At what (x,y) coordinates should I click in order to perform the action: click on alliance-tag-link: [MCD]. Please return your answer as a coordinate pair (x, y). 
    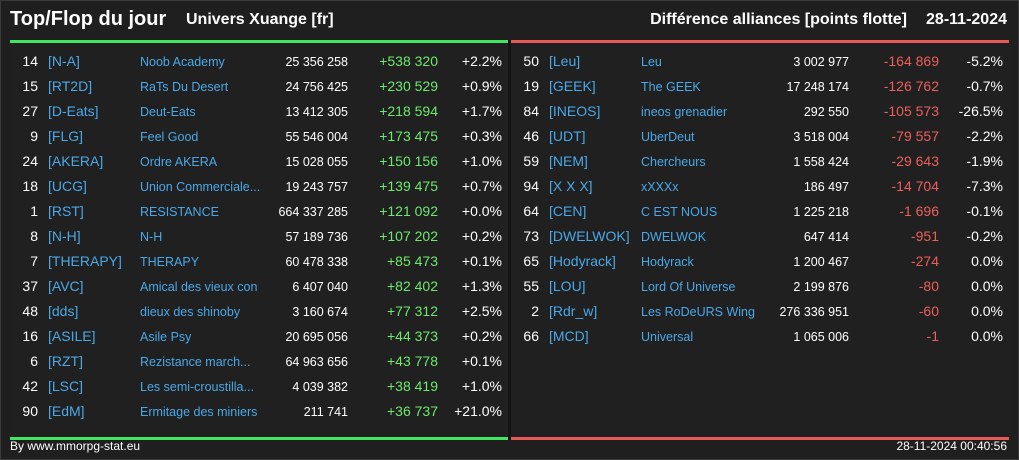
    Looking at the image, I should click on (569, 336).